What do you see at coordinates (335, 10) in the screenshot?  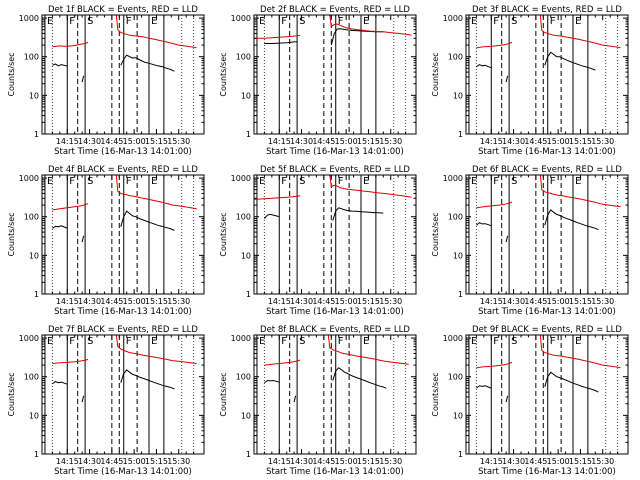 I see `panel-title: Det 2f BLACK = Events, RED = LLD` at bounding box center [335, 10].